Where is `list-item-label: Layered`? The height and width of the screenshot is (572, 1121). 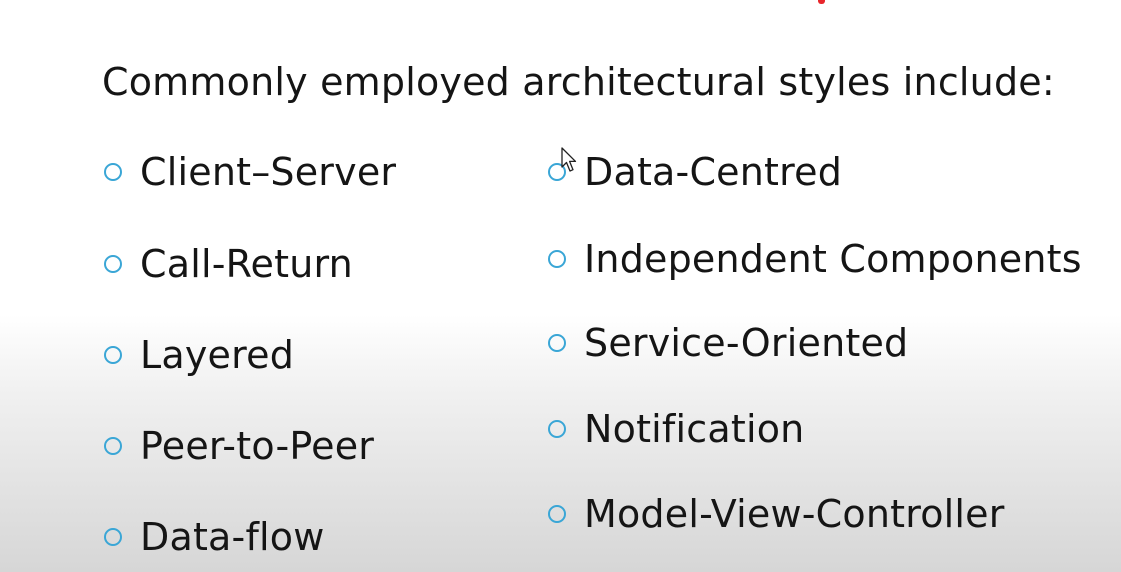 list-item-label: Layered is located at coordinates (217, 355).